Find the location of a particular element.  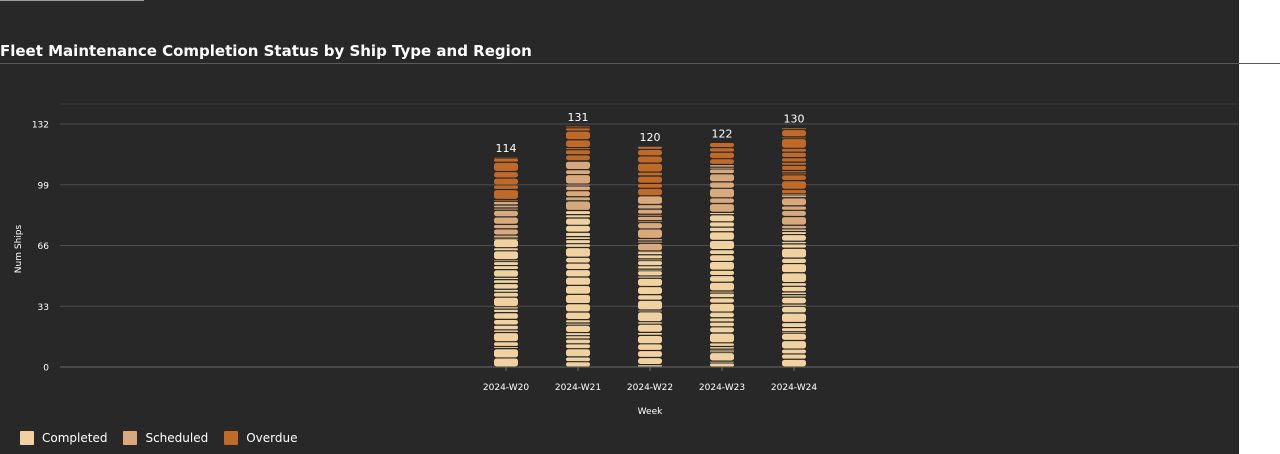

x-tick-label-2024-W24: 2024-W24 is located at coordinates (794, 388).